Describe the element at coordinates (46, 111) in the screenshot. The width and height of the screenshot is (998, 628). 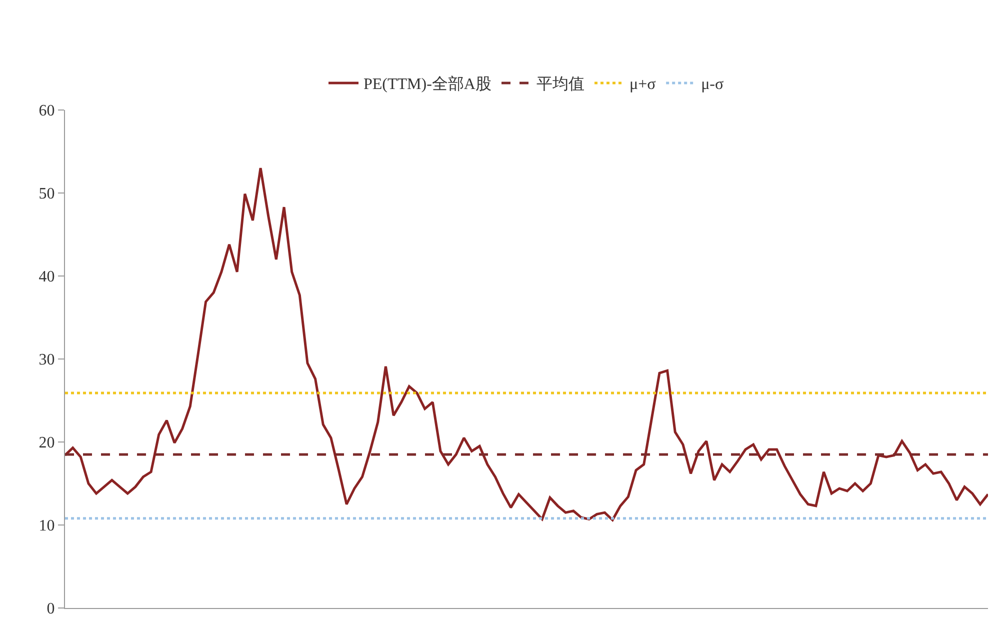
I see `y-tick-label: 60` at that location.